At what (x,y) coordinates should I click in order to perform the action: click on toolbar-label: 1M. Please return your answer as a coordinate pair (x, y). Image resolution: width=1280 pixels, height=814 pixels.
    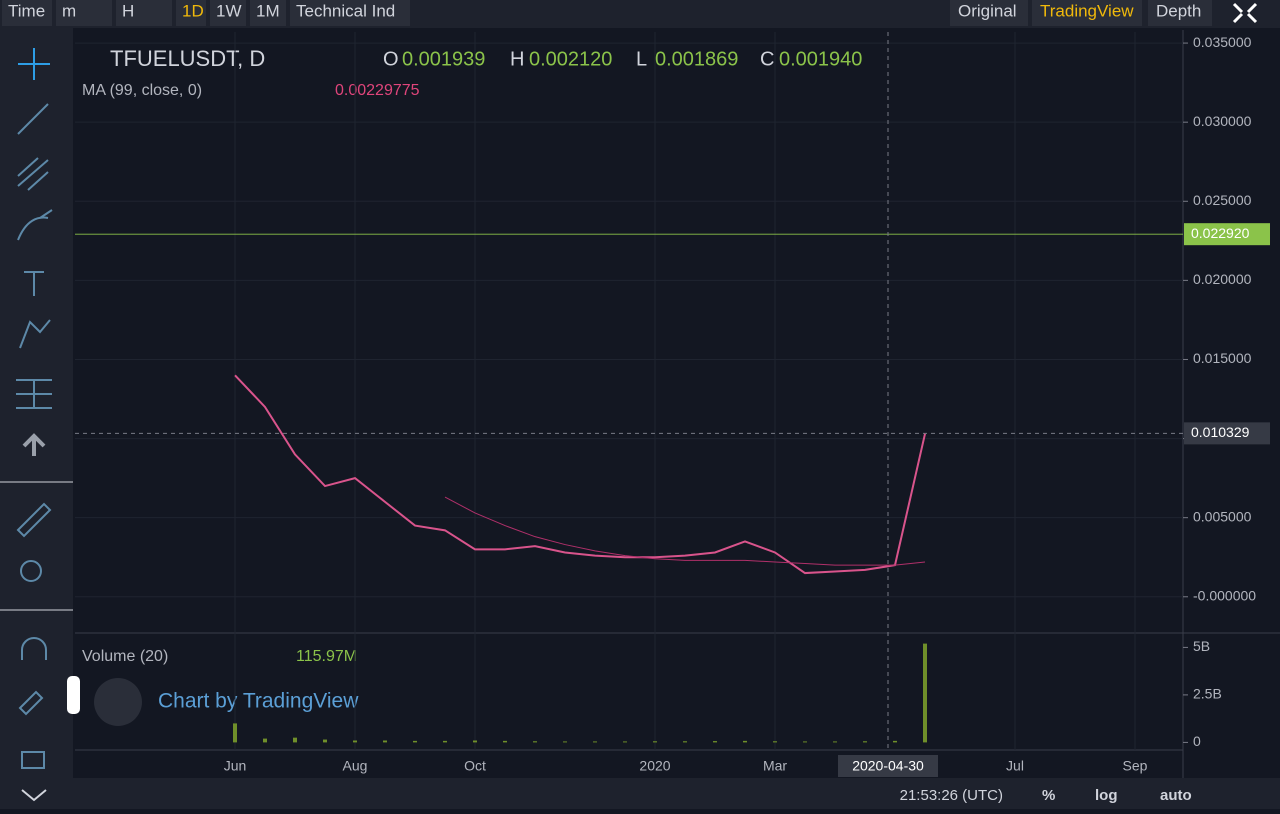
    Looking at the image, I should click on (268, 10).